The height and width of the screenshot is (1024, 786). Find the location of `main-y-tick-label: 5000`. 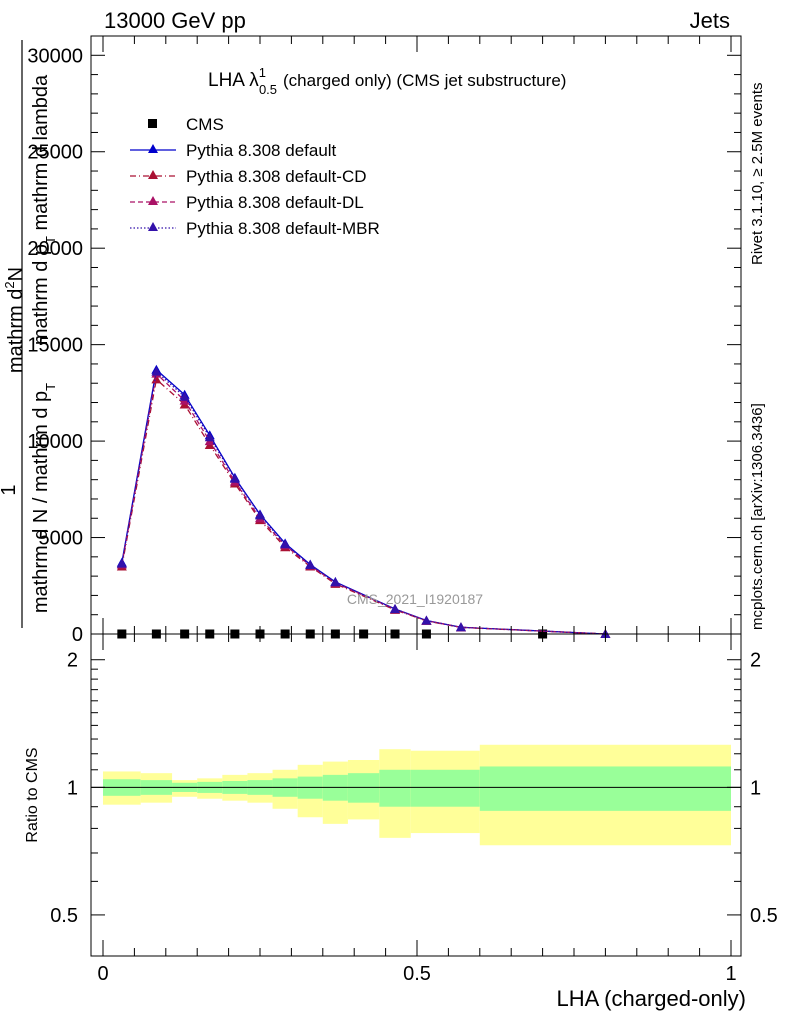

main-y-tick-label: 5000 is located at coordinates (61, 539).